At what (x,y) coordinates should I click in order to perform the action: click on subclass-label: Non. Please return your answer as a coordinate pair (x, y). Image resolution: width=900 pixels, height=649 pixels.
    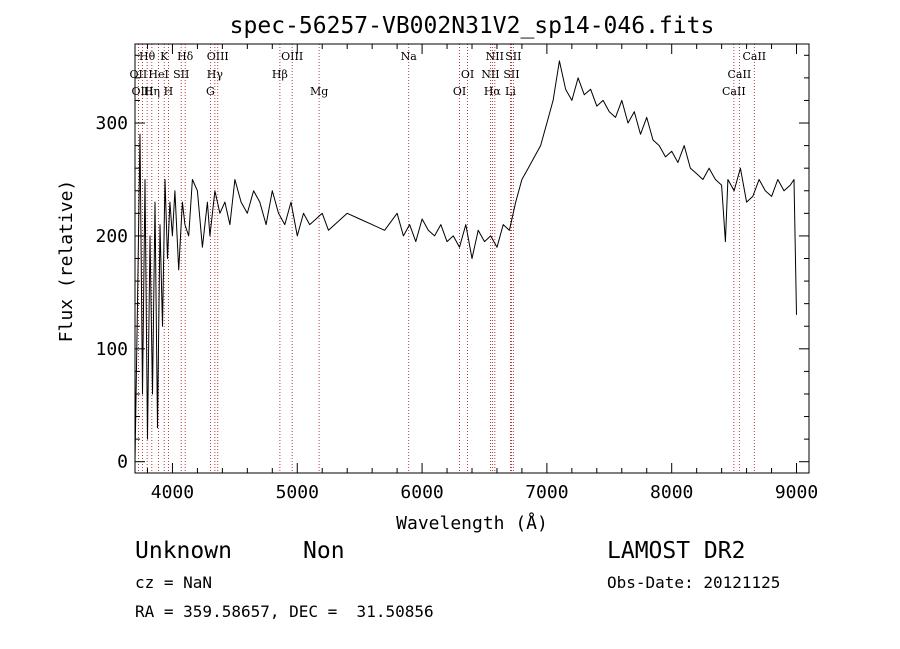
    Looking at the image, I should click on (324, 551).